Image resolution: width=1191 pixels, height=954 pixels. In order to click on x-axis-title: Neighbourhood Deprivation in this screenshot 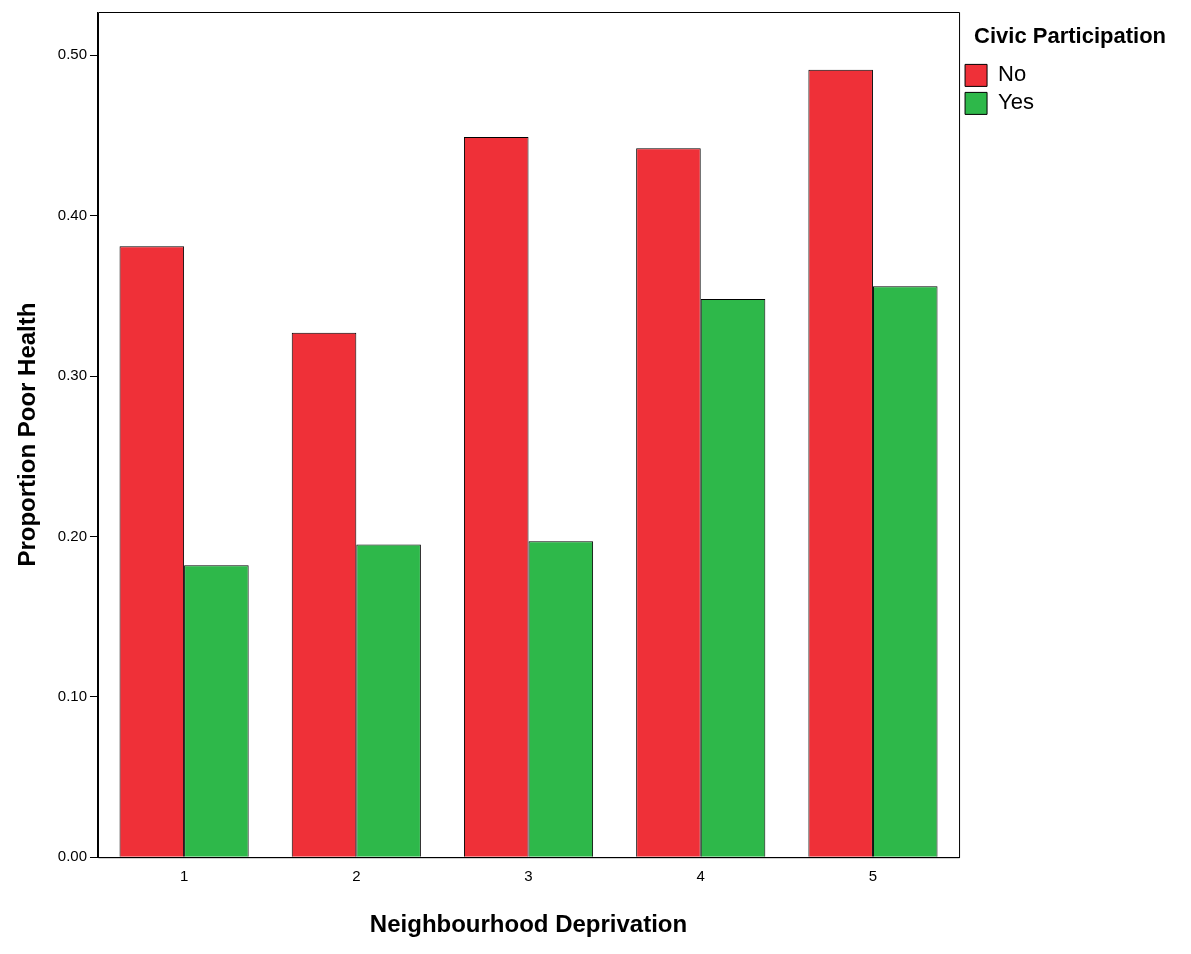, I will do `click(528, 924)`.